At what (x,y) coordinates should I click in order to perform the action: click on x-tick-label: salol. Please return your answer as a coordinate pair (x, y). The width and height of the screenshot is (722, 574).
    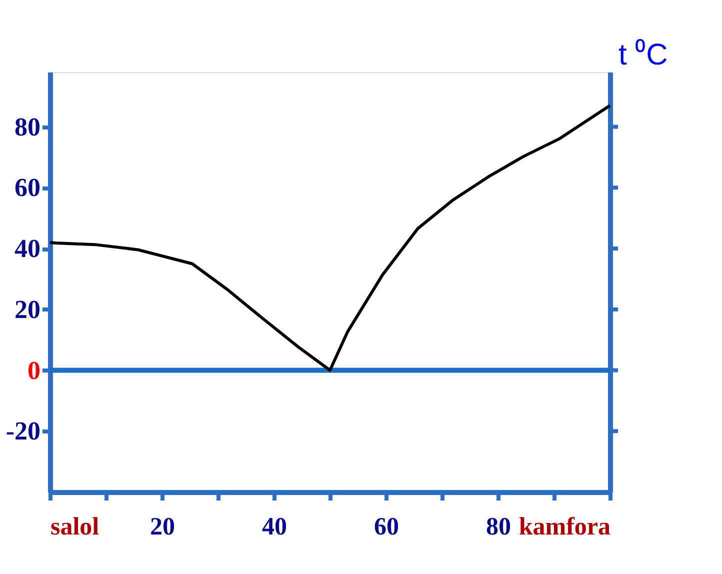
    Looking at the image, I should click on (75, 527).